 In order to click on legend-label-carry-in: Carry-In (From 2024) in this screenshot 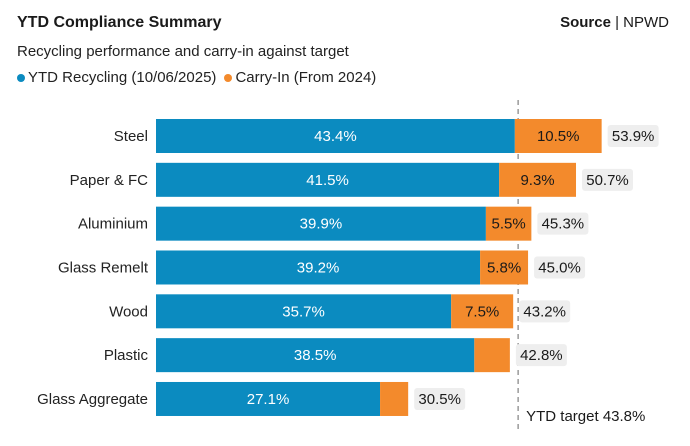, I will do `click(306, 77)`.